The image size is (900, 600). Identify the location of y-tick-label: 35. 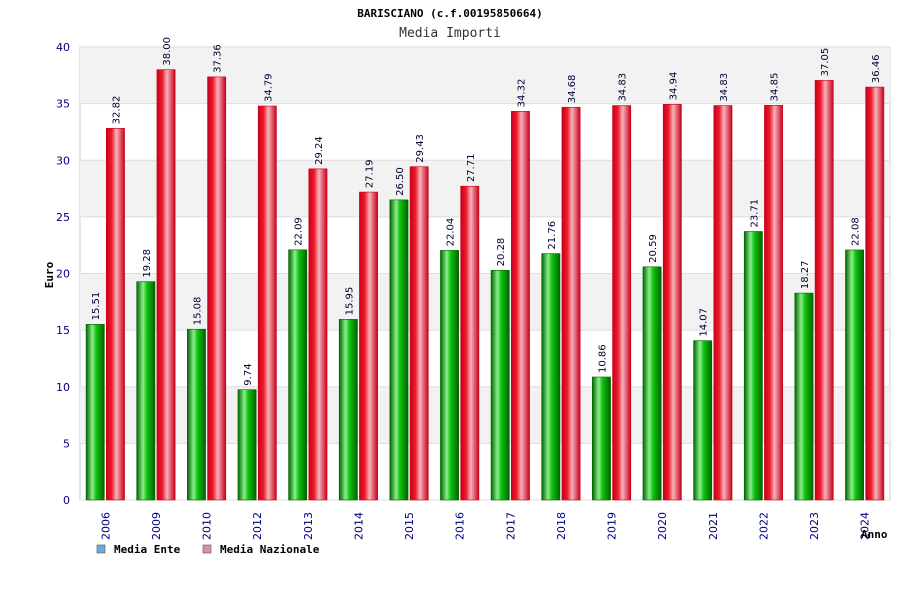
(63, 104).